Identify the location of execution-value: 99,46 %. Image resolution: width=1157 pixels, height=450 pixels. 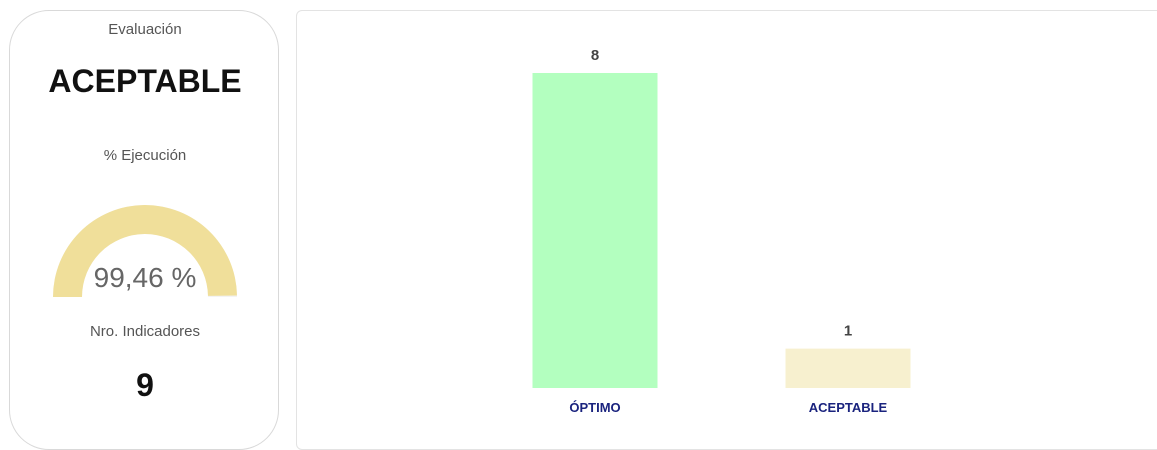
(145, 277).